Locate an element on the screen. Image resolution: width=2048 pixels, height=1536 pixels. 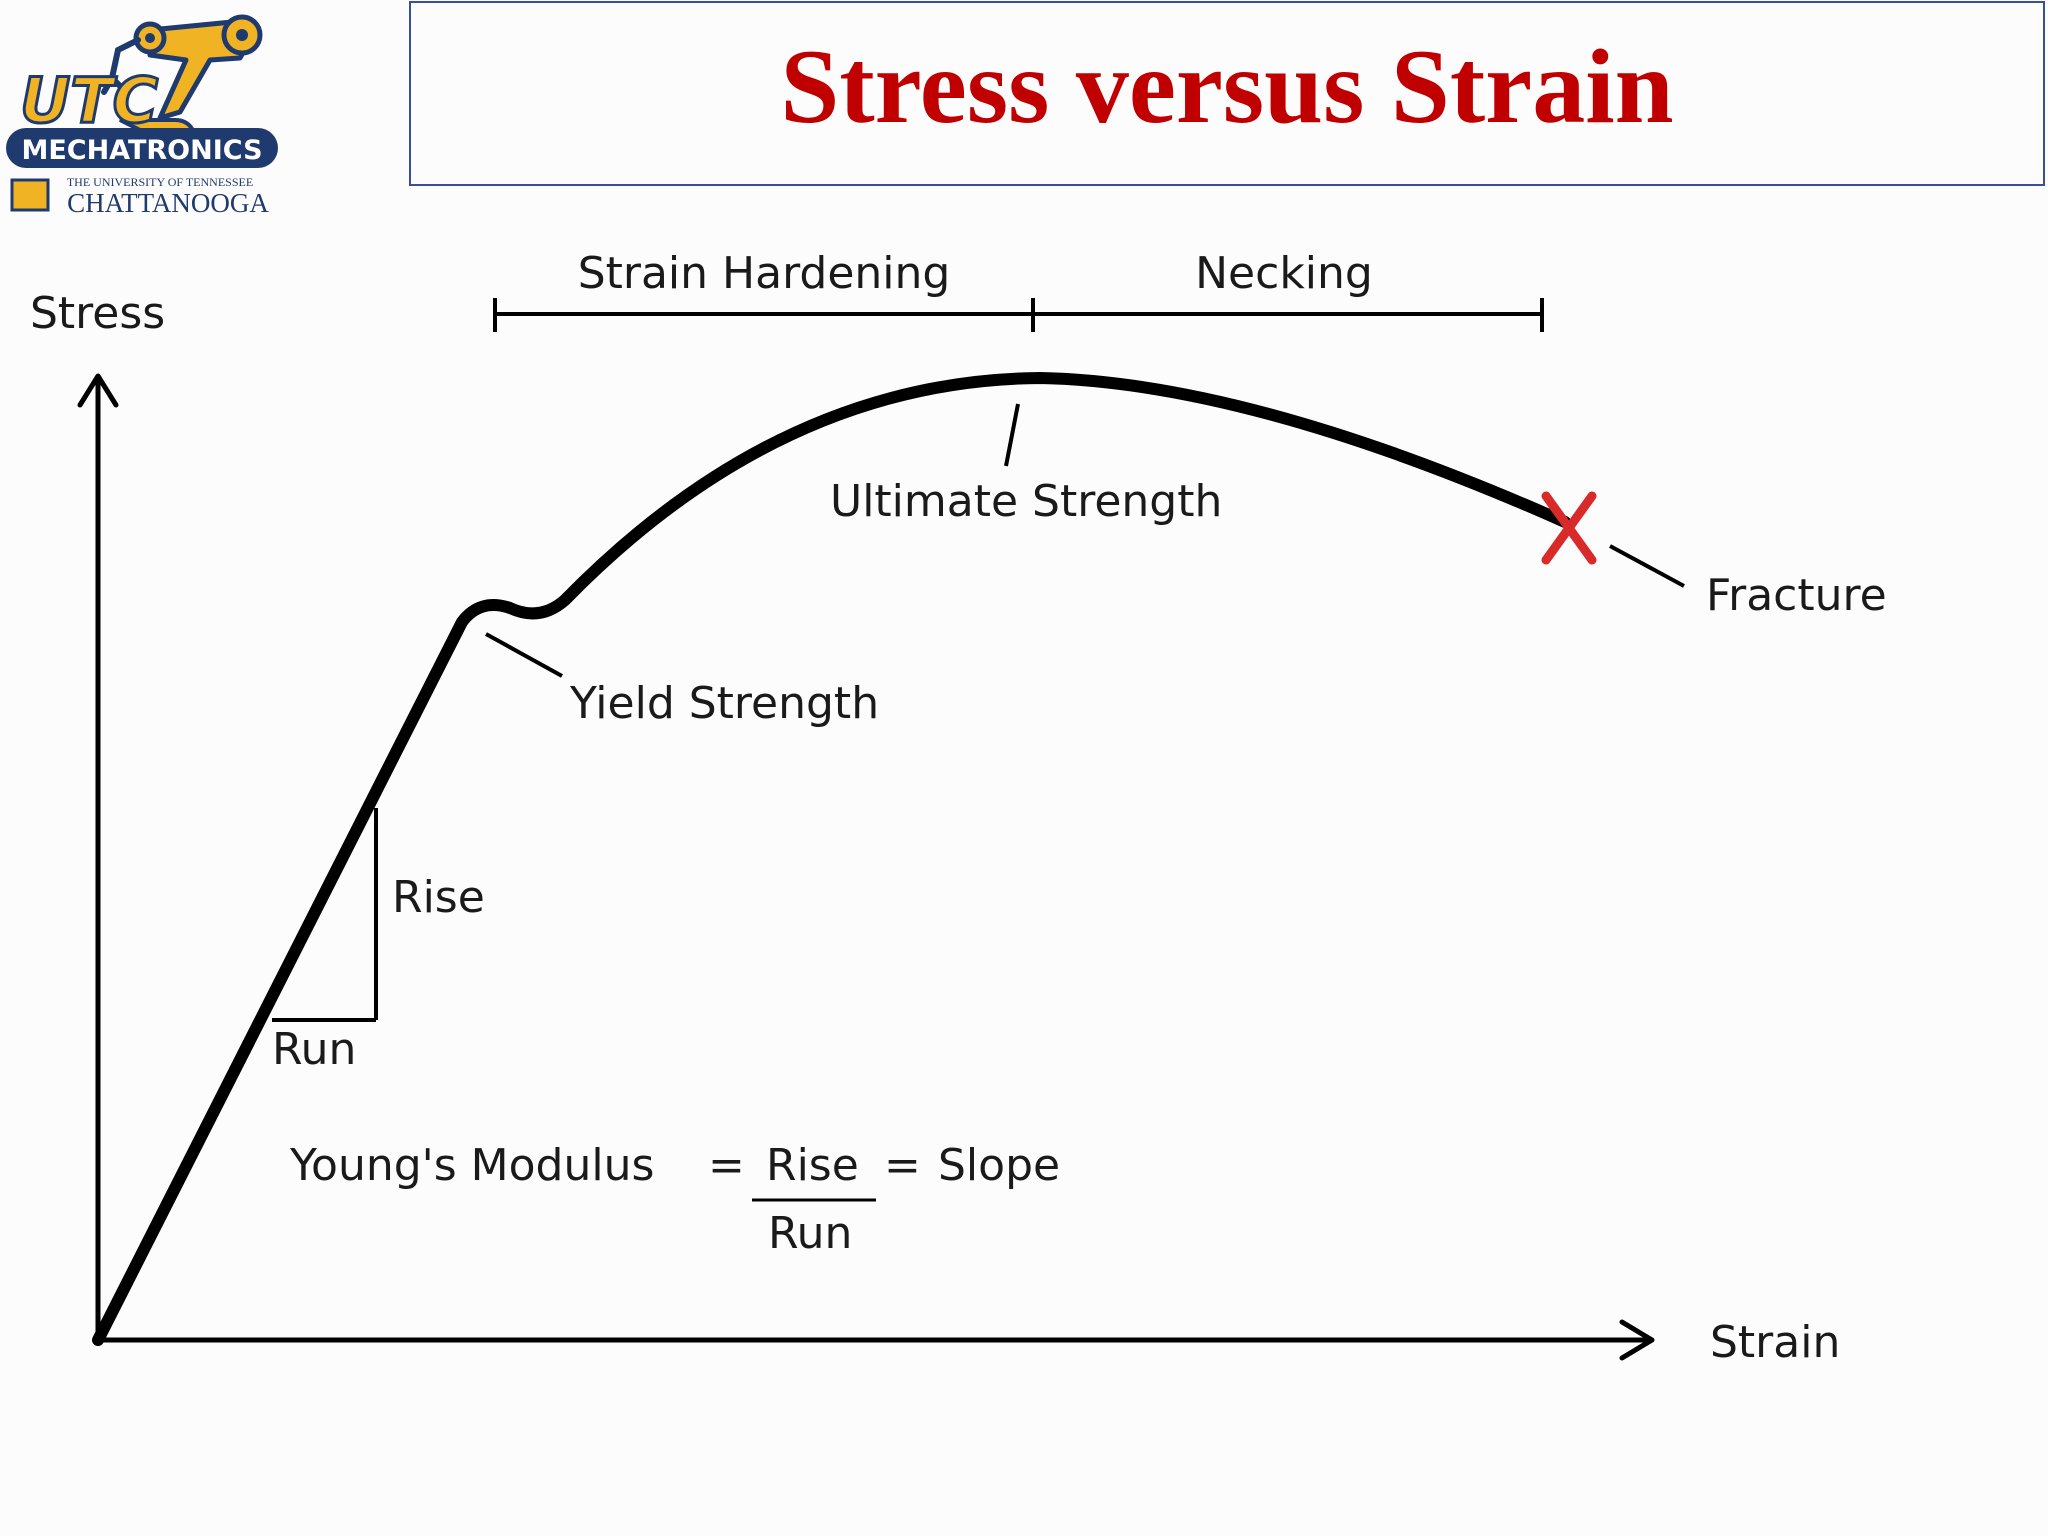
ultimate-strength-label: Ultimate Strength is located at coordinates (1026, 501).